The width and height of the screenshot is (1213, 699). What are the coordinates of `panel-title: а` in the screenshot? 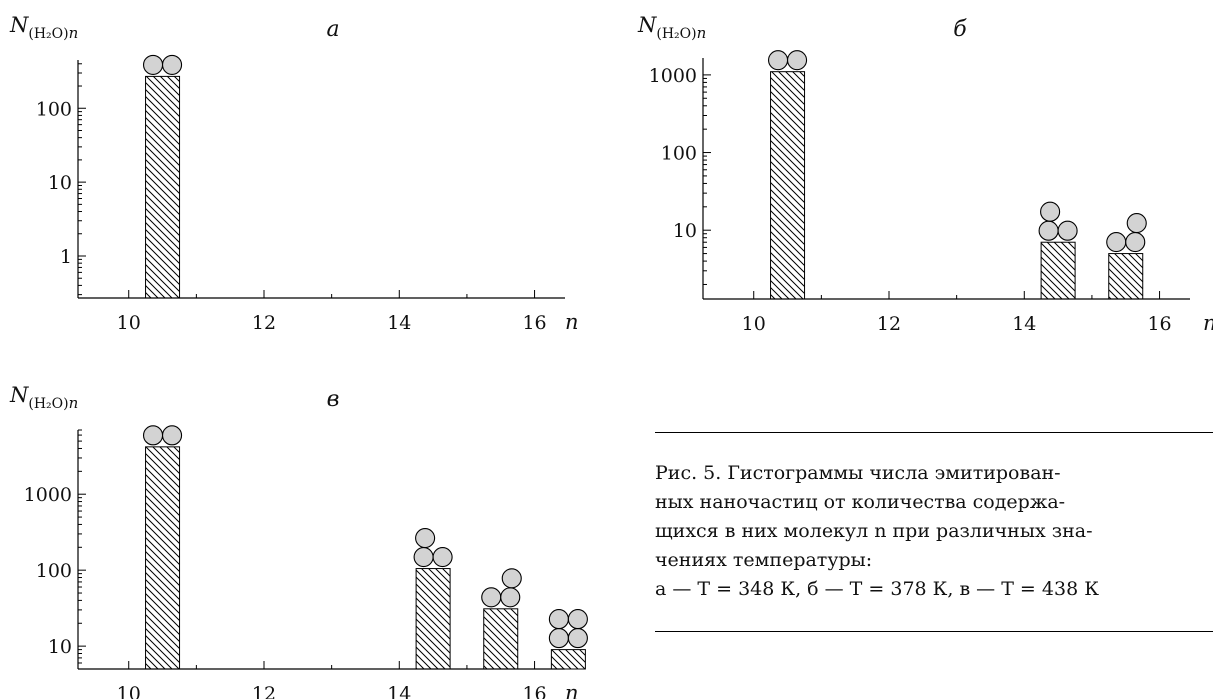 It's located at (332, 29).